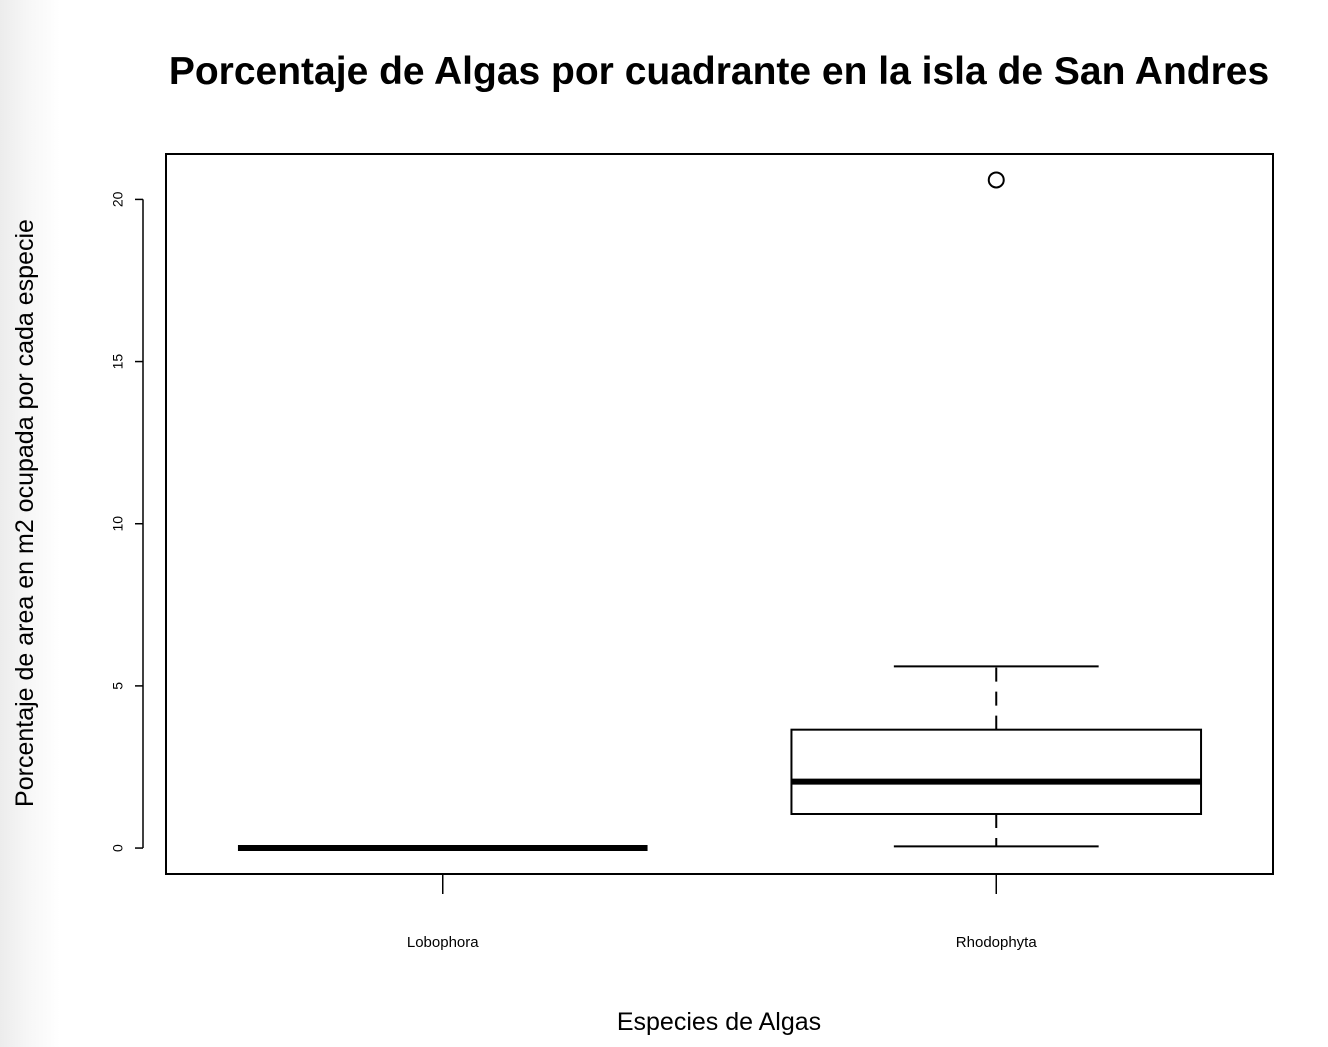  I want to click on x-axis-label: Especies de Algas, so click(719, 1022).